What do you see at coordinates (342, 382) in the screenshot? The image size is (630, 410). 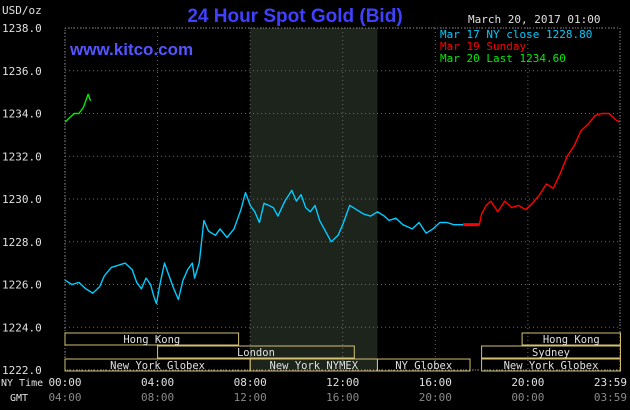 I see `x-tick-label-ny: 12:00` at bounding box center [342, 382].